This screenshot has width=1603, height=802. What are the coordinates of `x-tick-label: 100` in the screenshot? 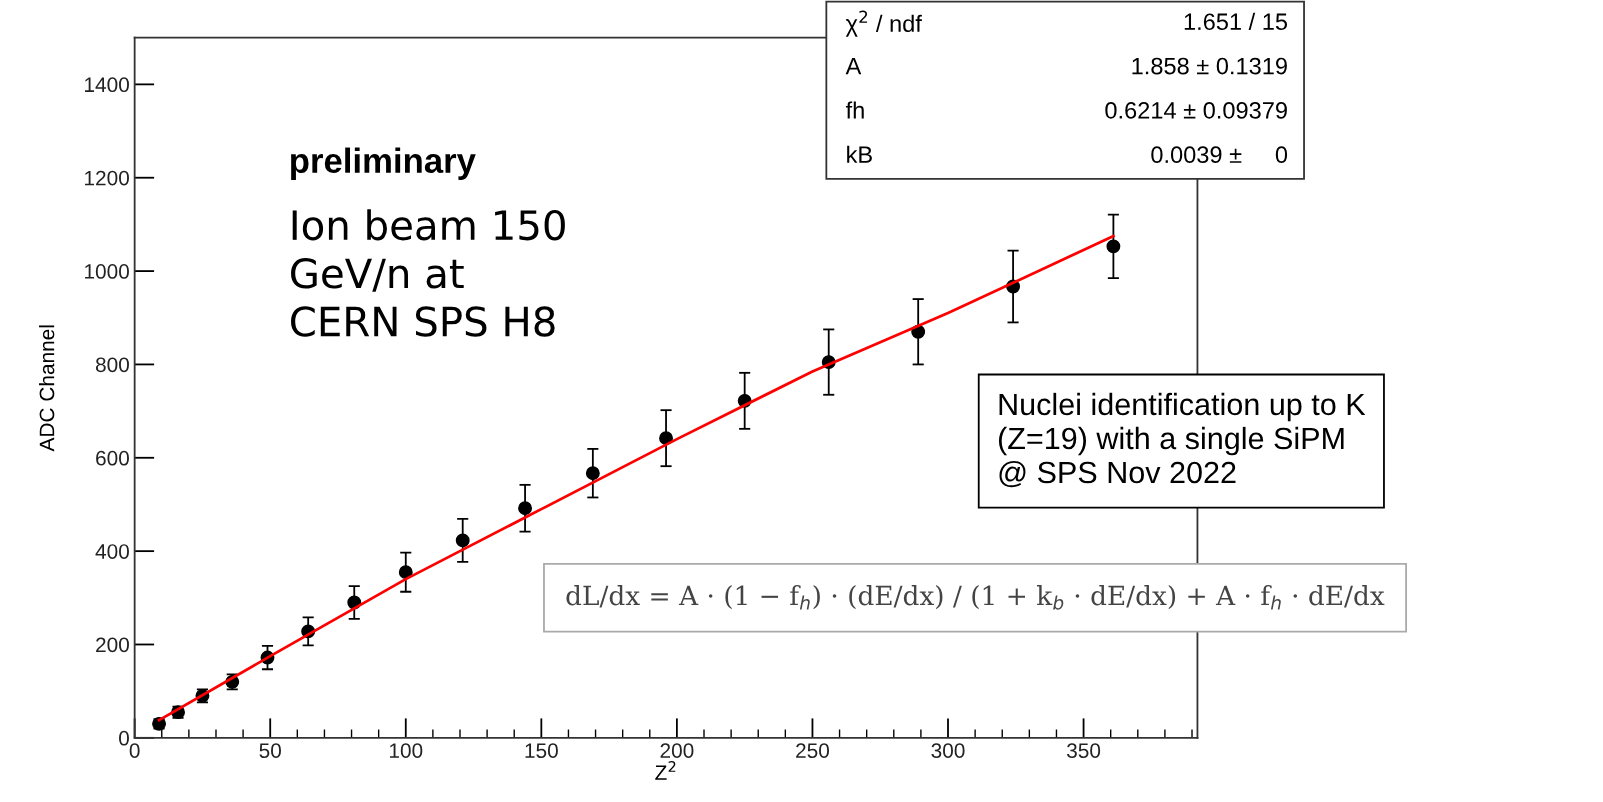 It's located at (406, 750).